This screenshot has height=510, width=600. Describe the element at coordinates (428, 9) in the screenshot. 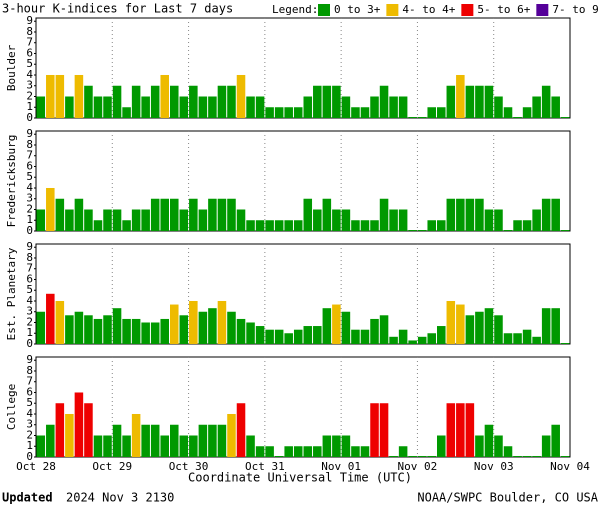

I see `legend-label: 4- to 4+` at that location.